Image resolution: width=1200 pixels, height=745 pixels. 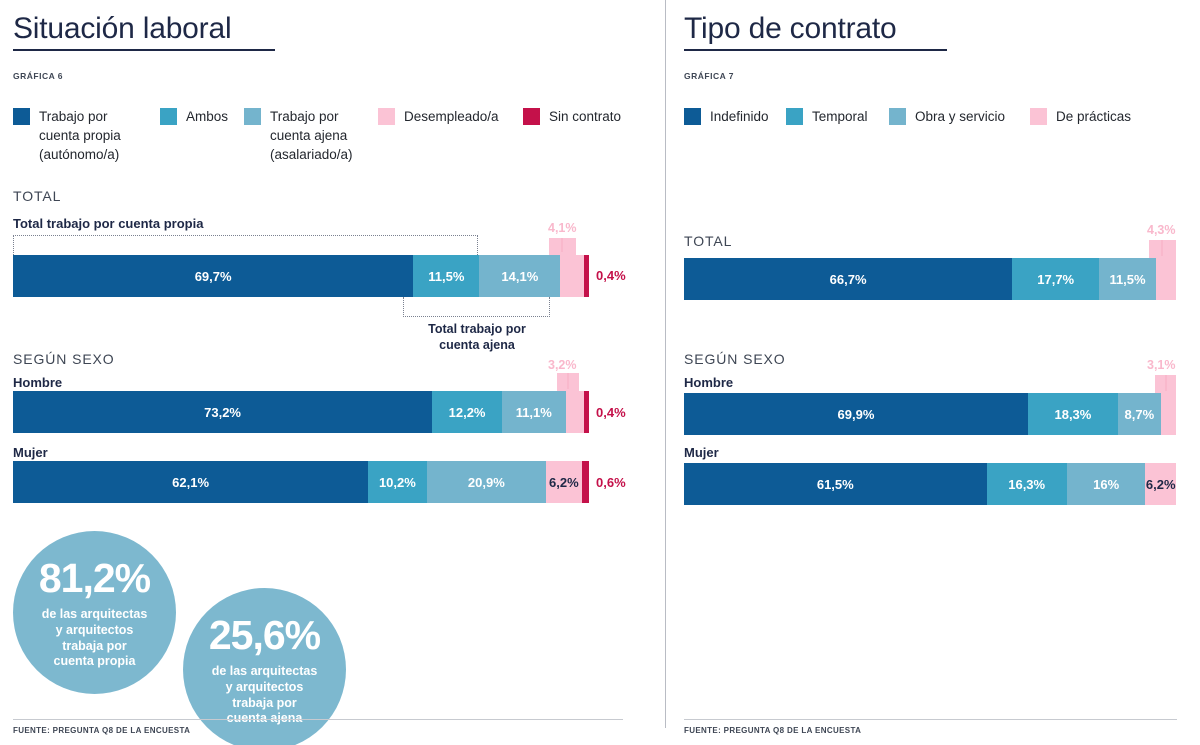 I want to click on legend-item-desempleado: Desempleado/a, so click(x=450, y=116).